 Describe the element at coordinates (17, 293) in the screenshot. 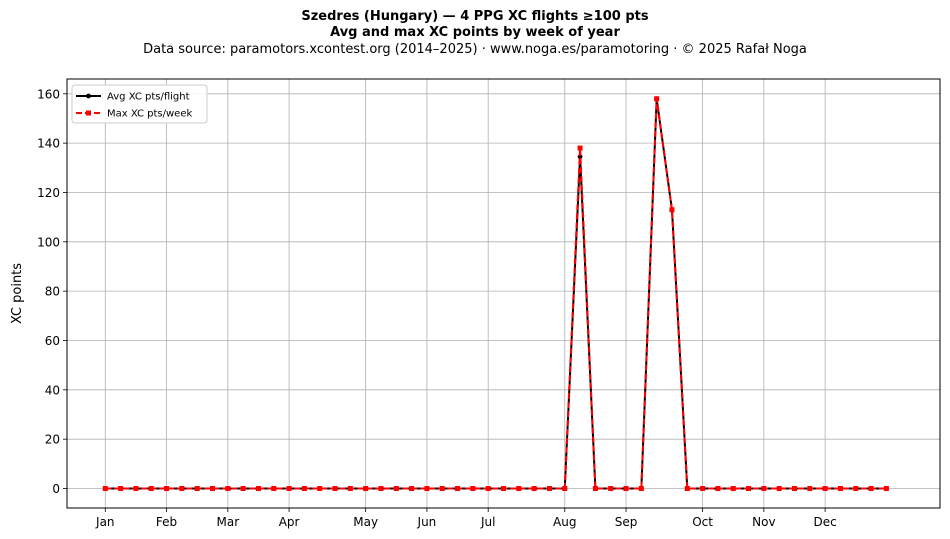

I see `y-axis-label: XC points` at that location.